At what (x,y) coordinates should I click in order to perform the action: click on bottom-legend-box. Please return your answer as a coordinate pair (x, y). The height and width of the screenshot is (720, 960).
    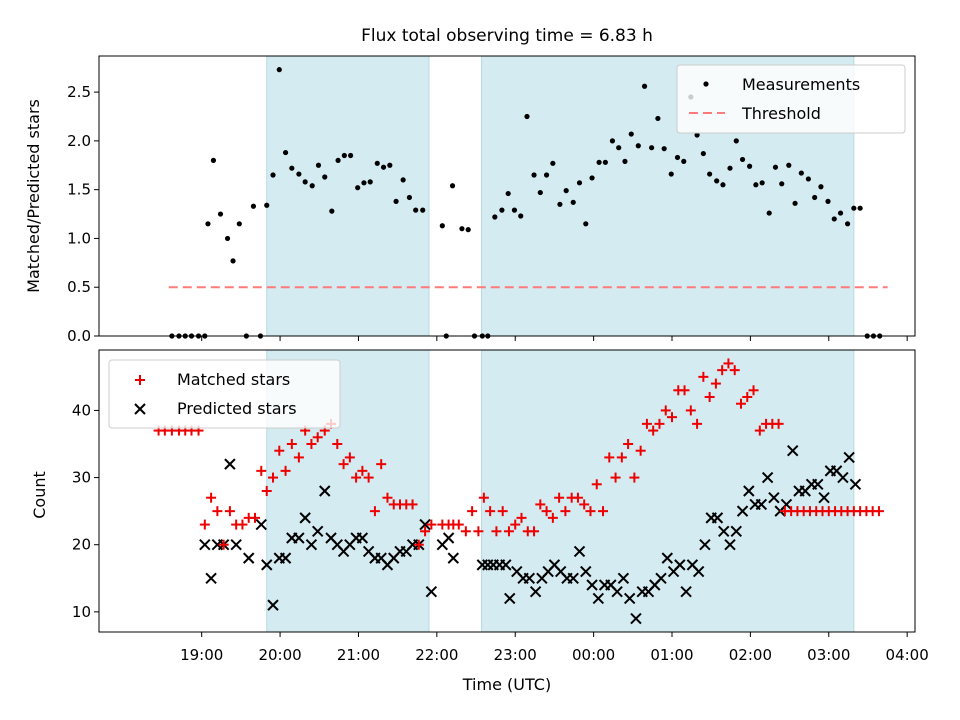
    Looking at the image, I should click on (224, 394).